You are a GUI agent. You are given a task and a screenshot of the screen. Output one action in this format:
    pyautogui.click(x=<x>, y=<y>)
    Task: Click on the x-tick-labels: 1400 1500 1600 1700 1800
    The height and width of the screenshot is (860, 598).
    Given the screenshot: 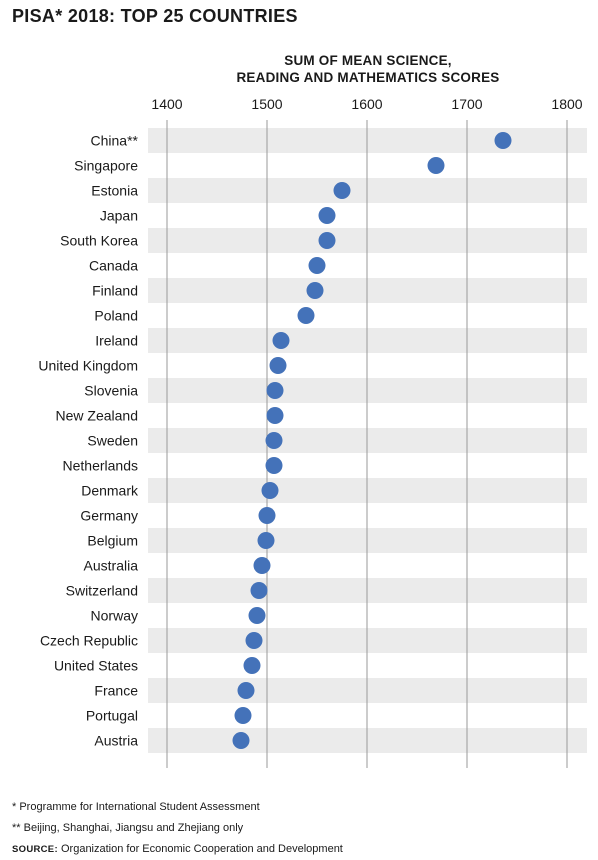 What is the action you would take?
    pyautogui.click(x=366, y=104)
    